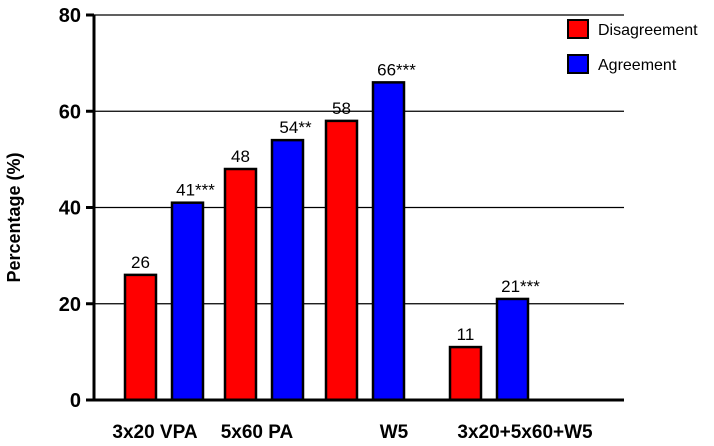 Image resolution: width=714 pixels, height=446 pixels. What do you see at coordinates (520, 286) in the screenshot?
I see `data-label-agreement-3: 21***` at bounding box center [520, 286].